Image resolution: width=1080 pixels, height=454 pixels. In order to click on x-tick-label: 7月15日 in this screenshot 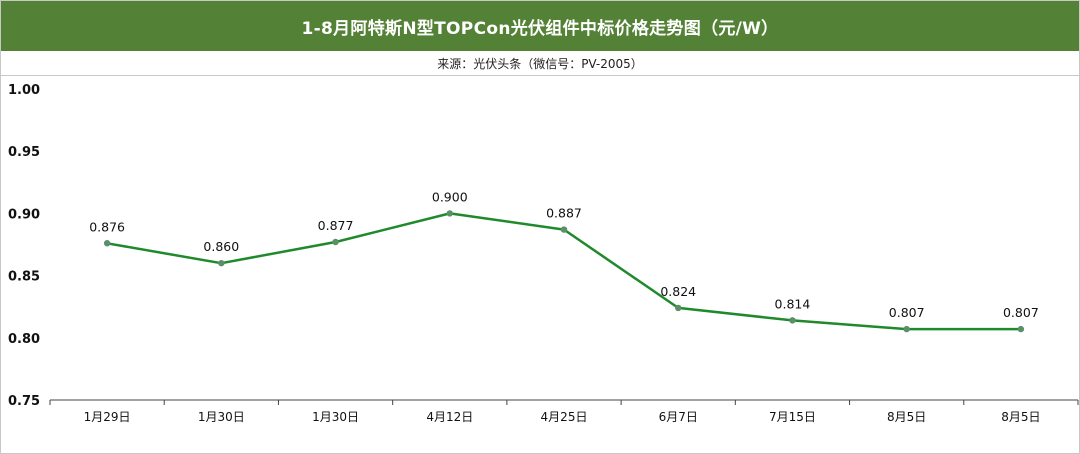, I will do `click(792, 417)`.